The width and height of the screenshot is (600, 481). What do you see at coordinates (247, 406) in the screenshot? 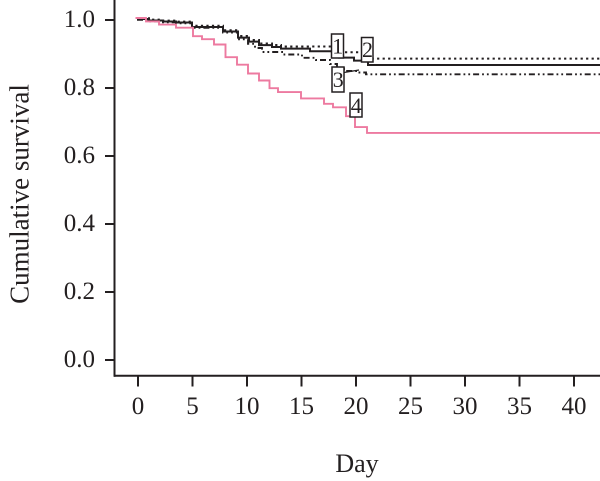
I see `svg-text: 10` at bounding box center [247, 406].